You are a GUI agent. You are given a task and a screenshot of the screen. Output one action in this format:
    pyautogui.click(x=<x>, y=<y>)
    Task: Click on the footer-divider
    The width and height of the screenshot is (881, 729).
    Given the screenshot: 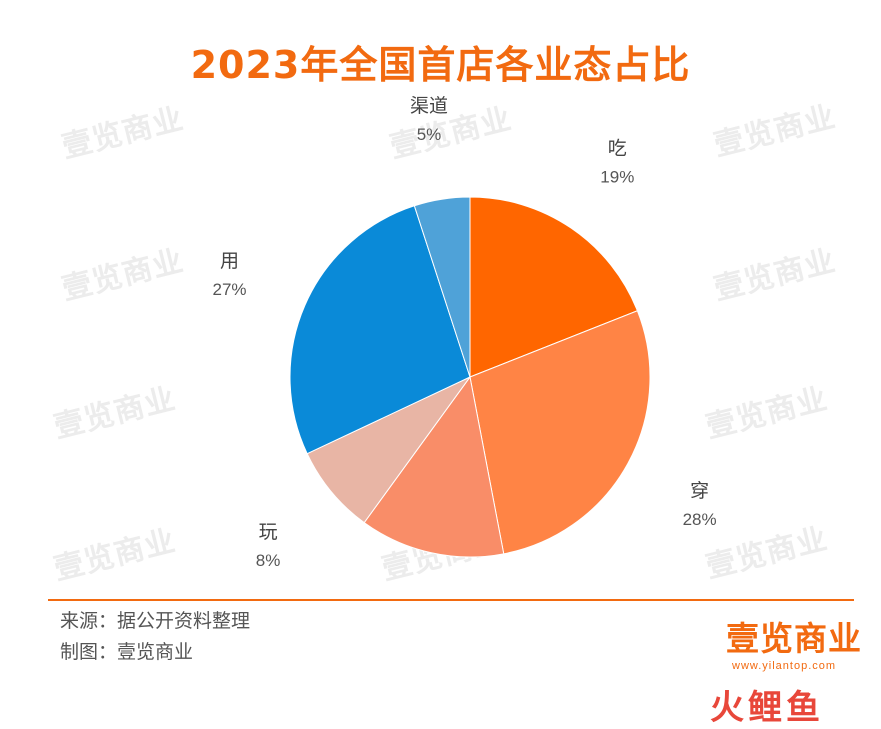 What is the action you would take?
    pyautogui.click(x=451, y=600)
    